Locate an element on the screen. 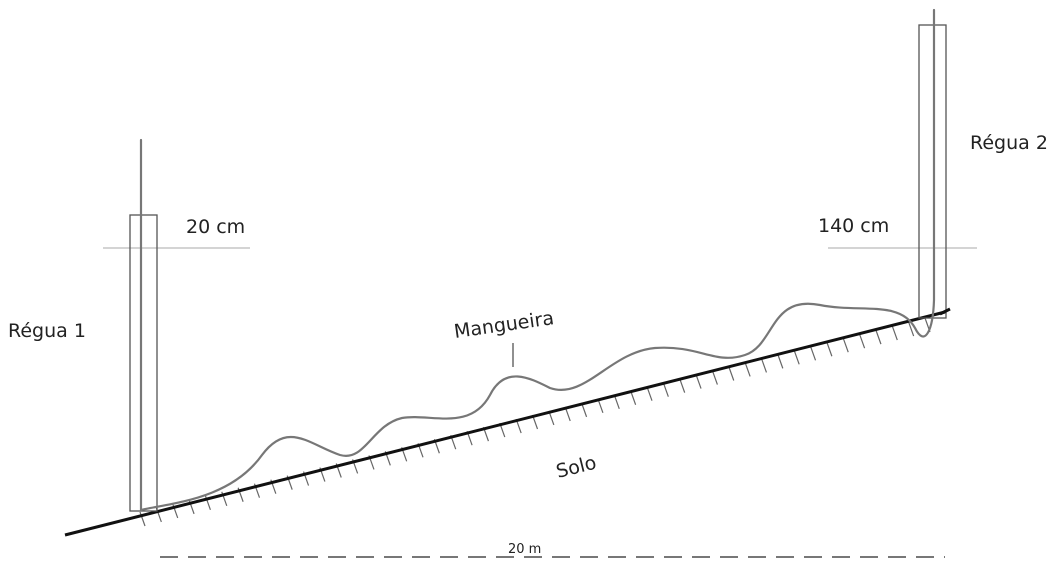 Image resolution: width=1058 pixels, height=563 pixels. reading-1-label: 20 cm is located at coordinates (215, 227).